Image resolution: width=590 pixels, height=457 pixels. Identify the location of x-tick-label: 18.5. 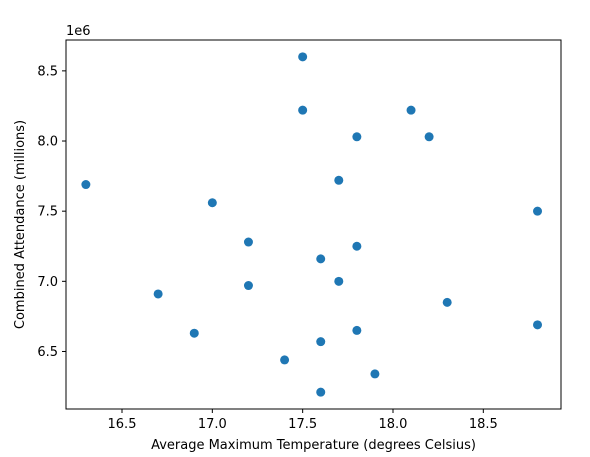
(483, 424).